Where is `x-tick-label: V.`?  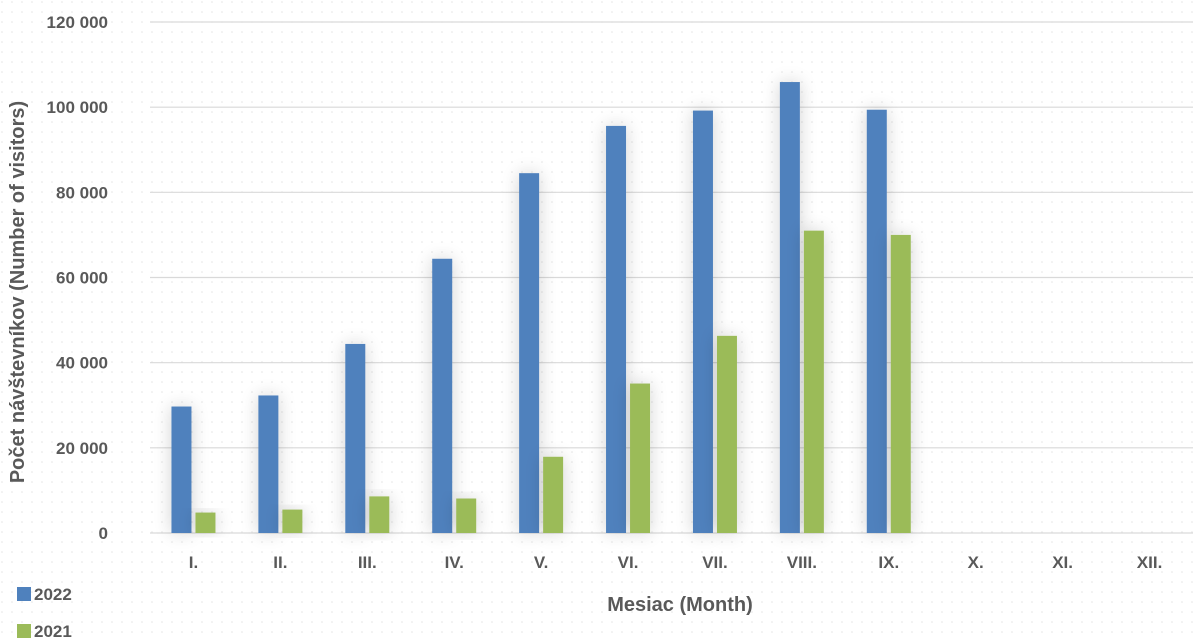
x-tick-label: V. is located at coordinates (541, 562).